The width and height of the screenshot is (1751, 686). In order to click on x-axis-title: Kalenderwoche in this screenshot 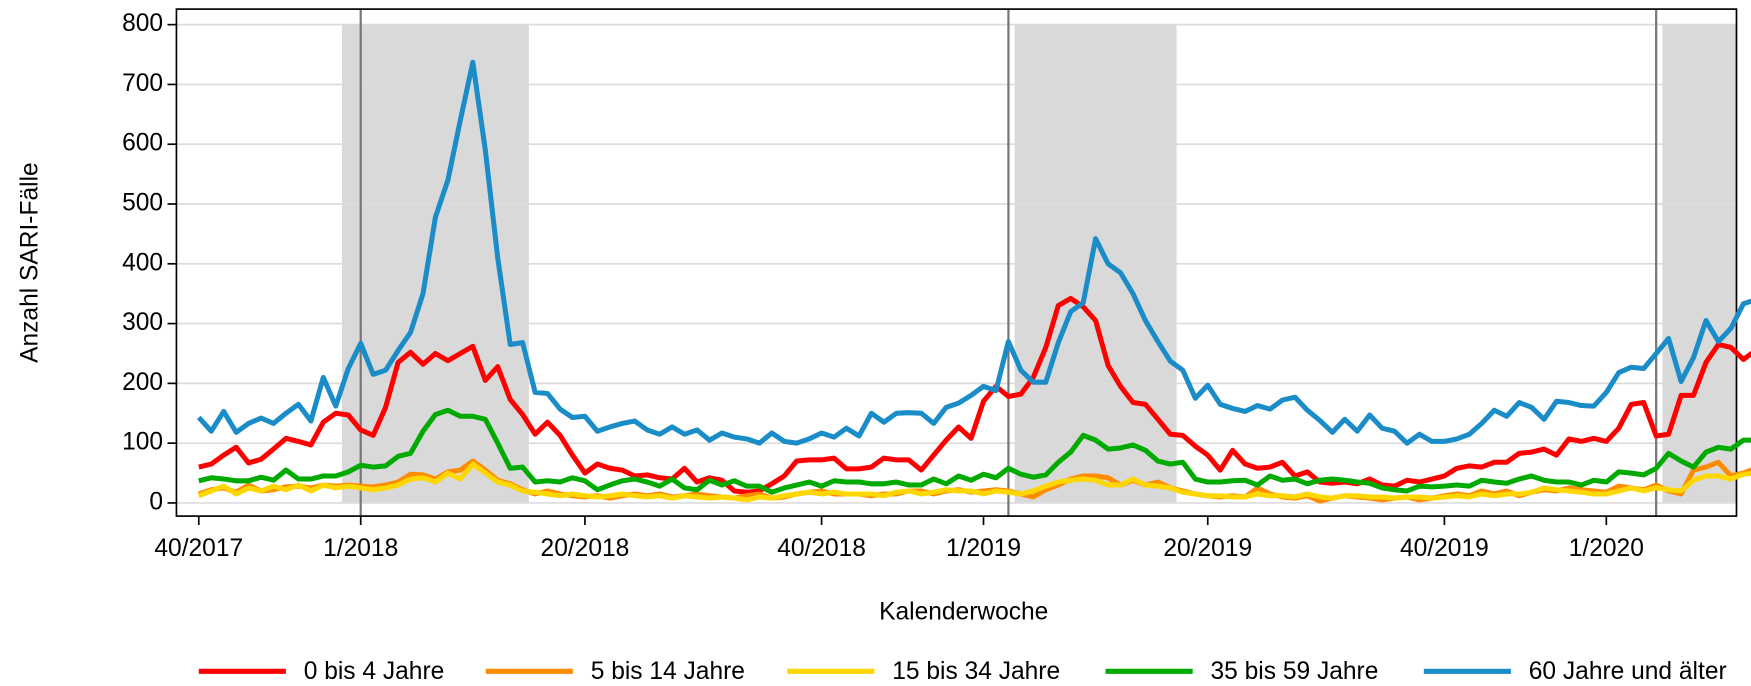, I will do `click(963, 612)`.